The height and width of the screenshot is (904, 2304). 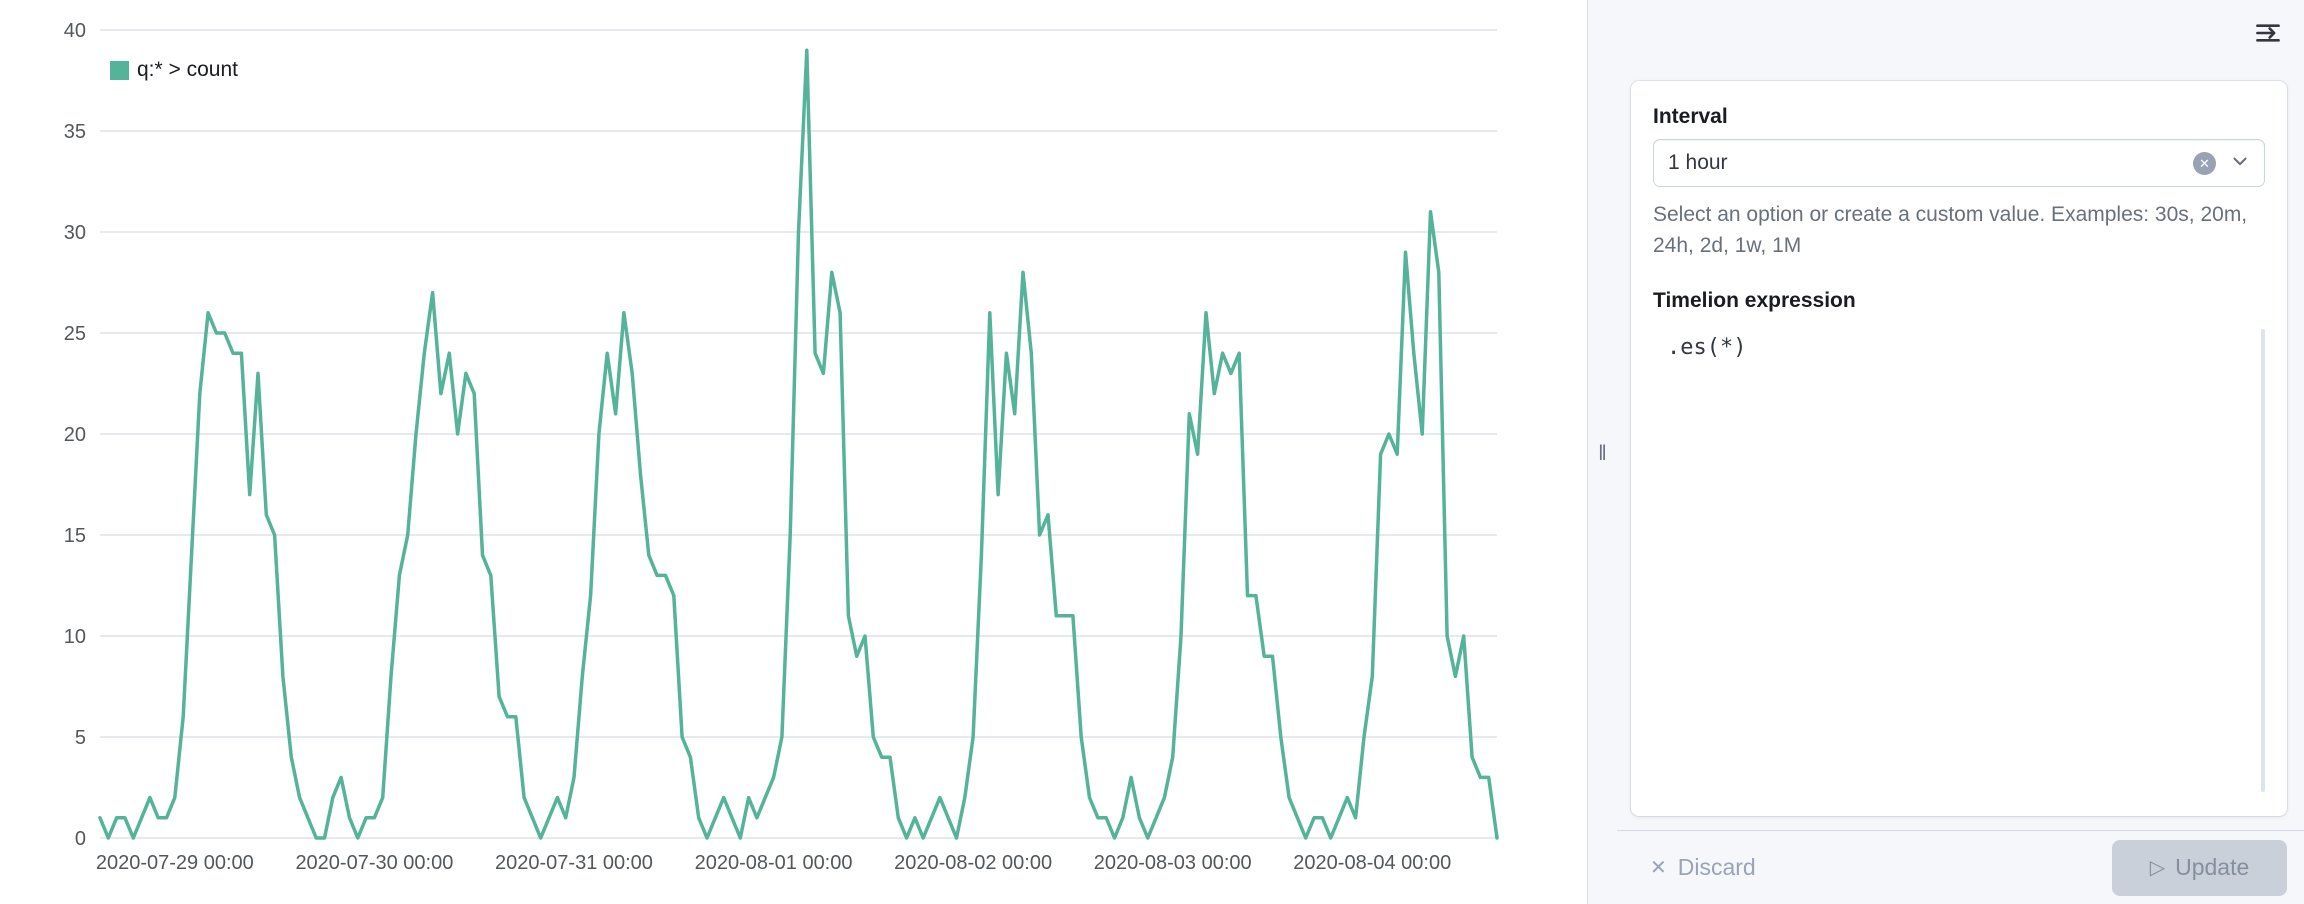 I want to click on svg-text: 30, so click(x=75, y=233).